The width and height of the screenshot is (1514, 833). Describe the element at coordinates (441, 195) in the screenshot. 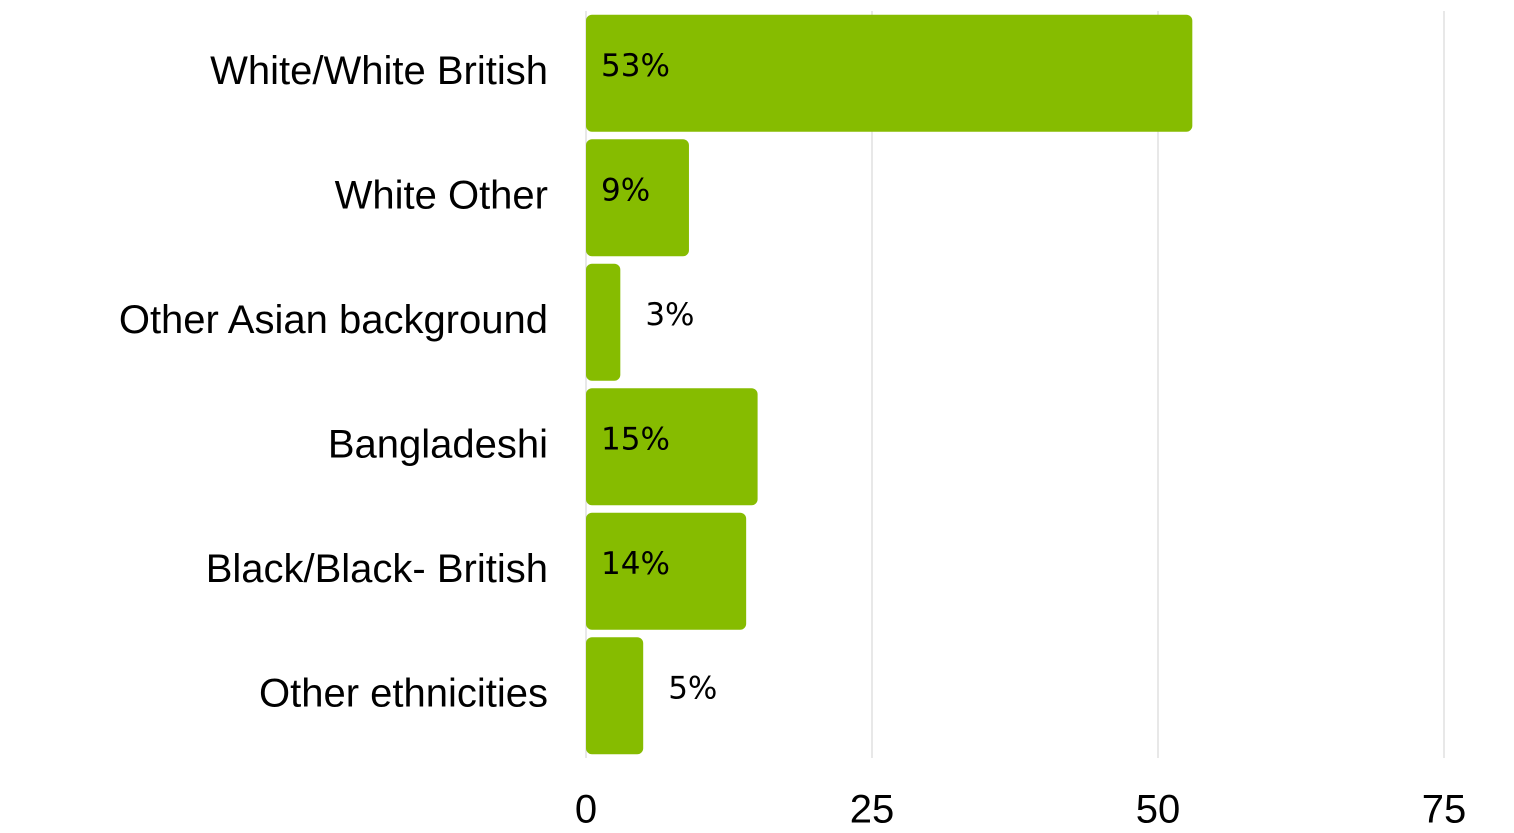

I see `y-tick-label: White Other` at that location.